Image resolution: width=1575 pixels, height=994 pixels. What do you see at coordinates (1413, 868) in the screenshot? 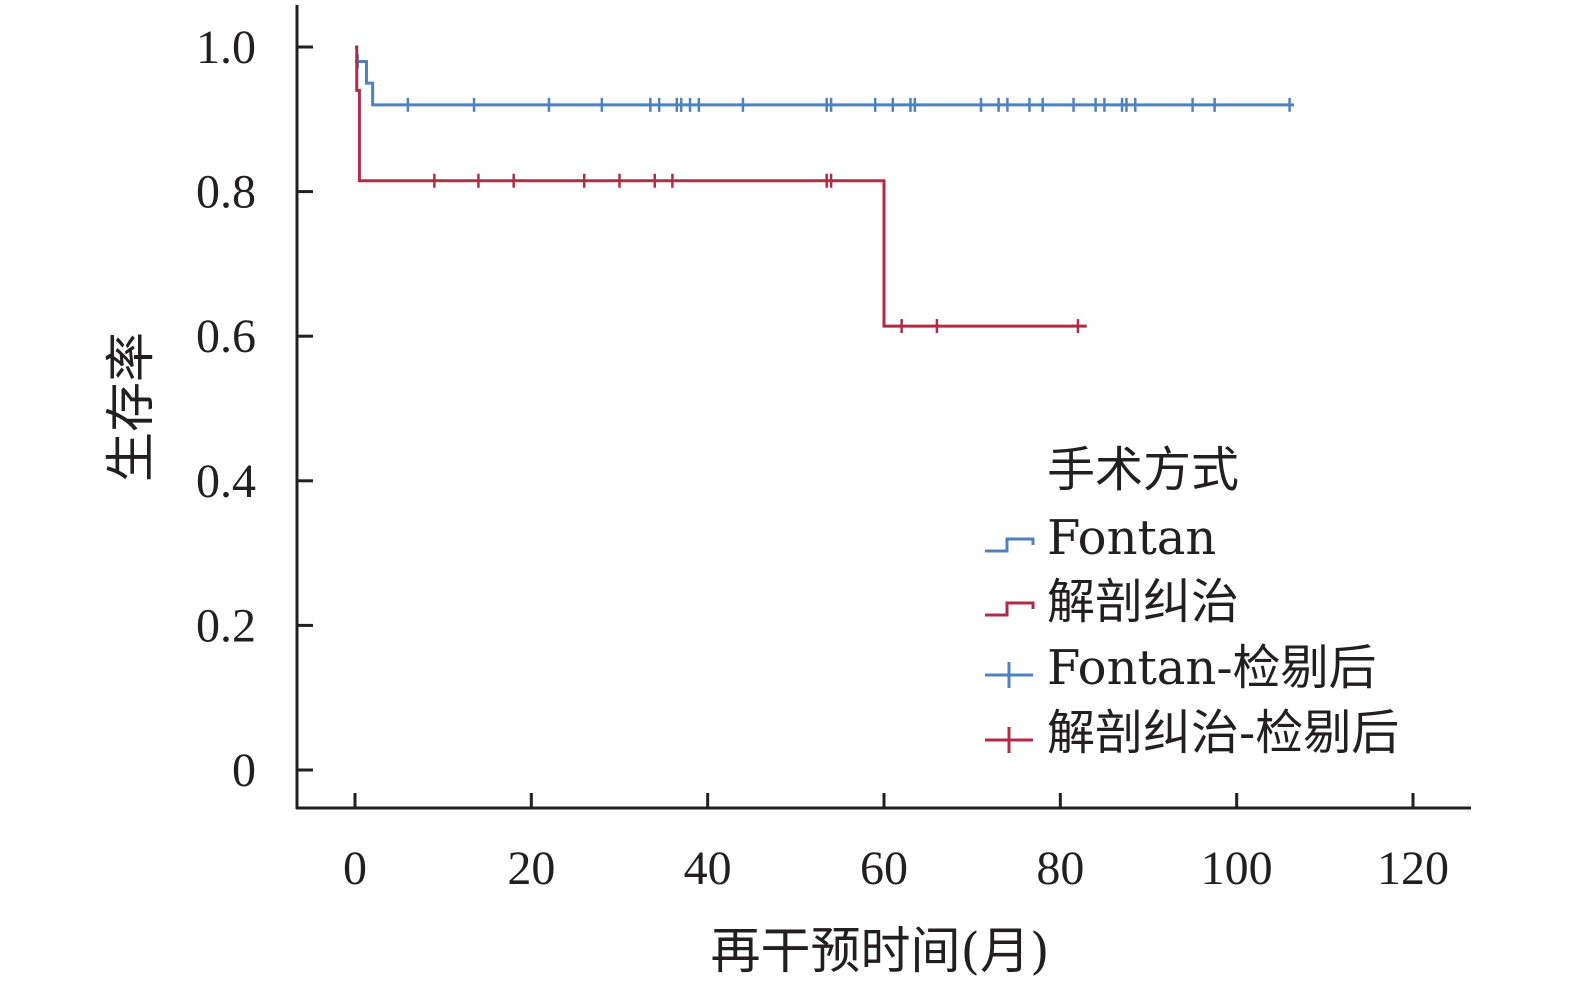
I see `x-tick-label: 120` at bounding box center [1413, 868].